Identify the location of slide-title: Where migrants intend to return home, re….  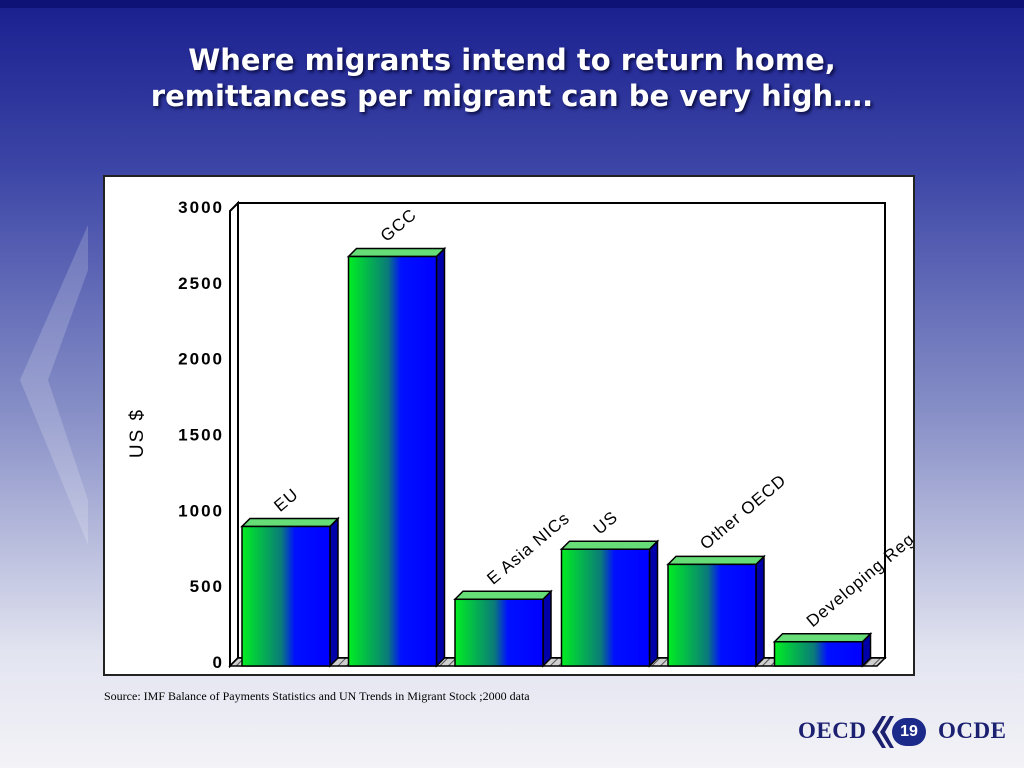
(512, 78).